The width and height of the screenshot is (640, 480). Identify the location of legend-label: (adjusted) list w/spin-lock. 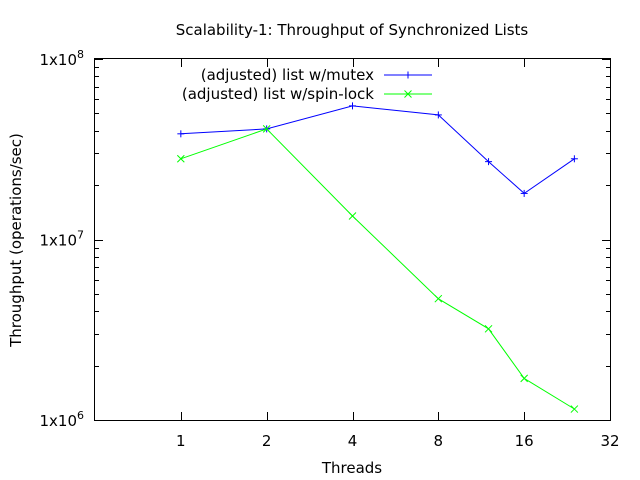
(278, 94).